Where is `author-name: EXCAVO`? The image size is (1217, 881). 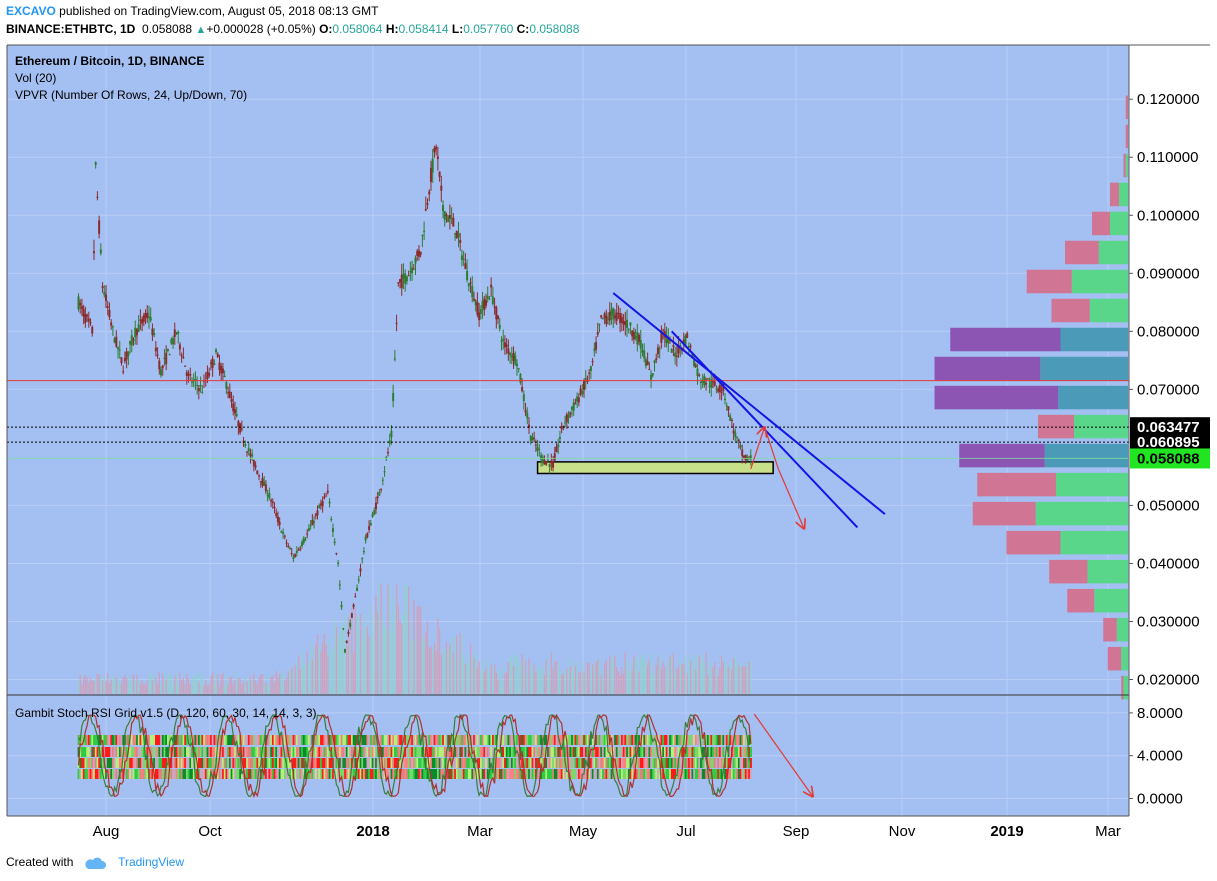
author-name: EXCAVO is located at coordinates (31, 11).